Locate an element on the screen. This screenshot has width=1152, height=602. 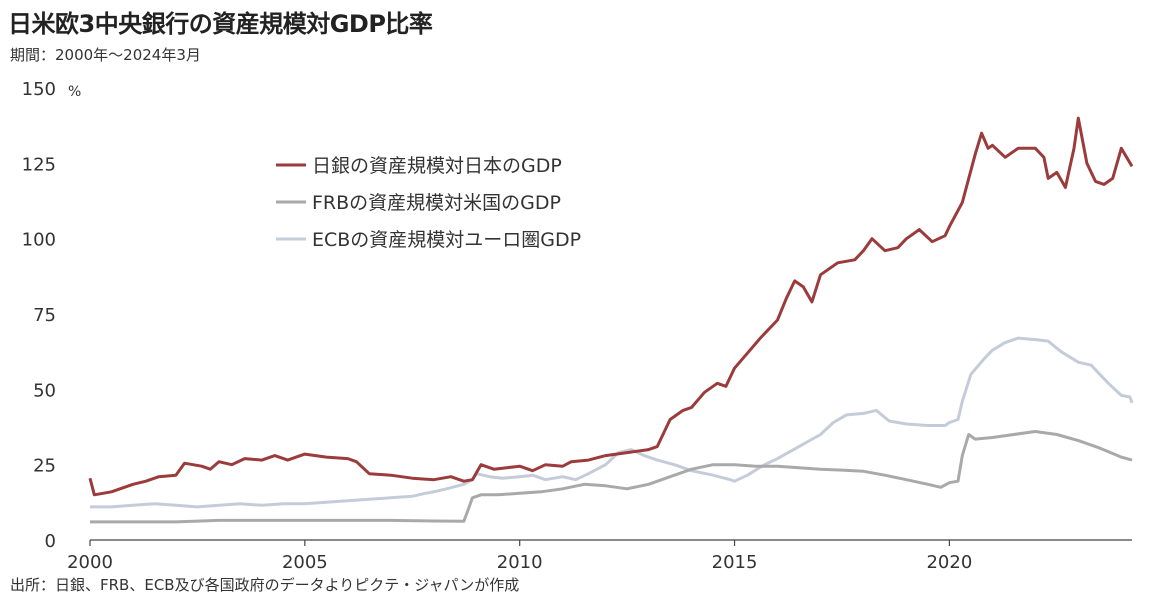
legend-label-0: 日銀の資産規模対日本のGDP is located at coordinates (437, 166).